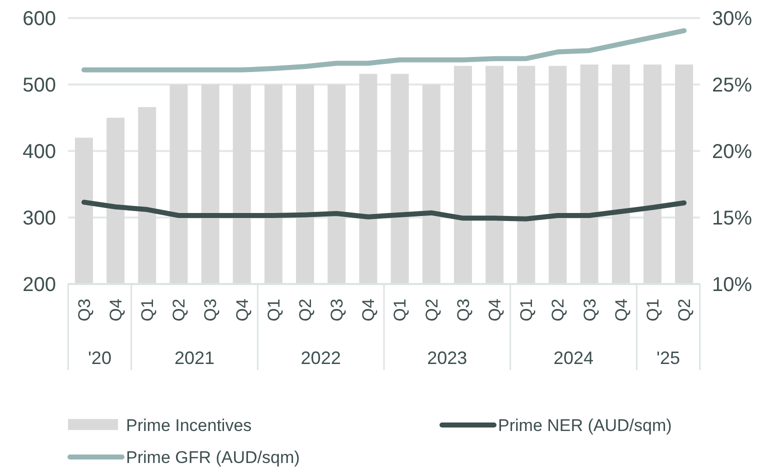 The height and width of the screenshot is (468, 762). I want to click on text: '25, so click(668, 358).